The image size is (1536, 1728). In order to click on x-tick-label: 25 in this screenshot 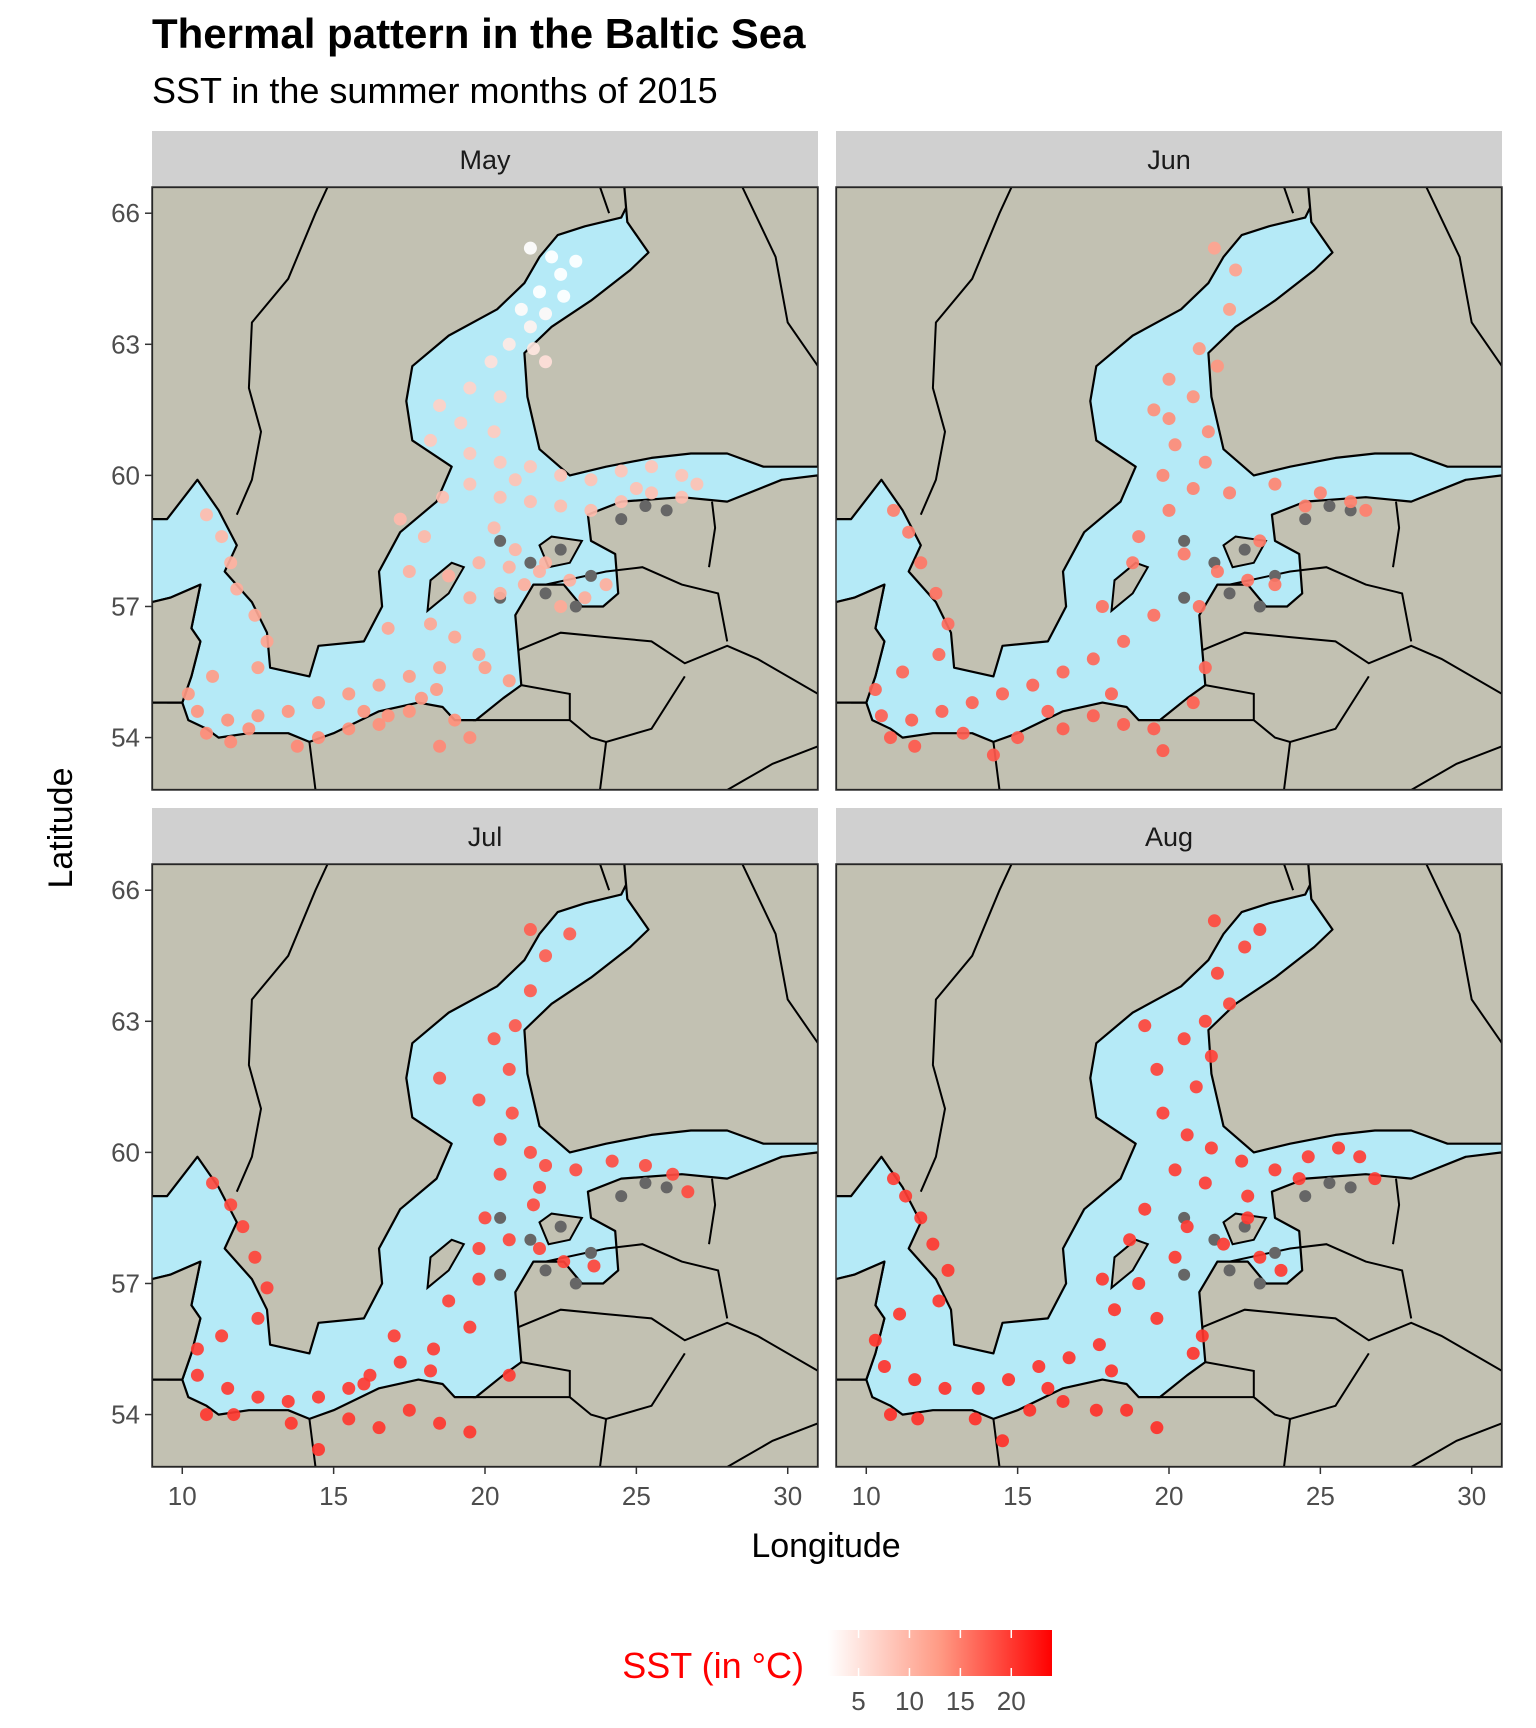, I will do `click(636, 1496)`.